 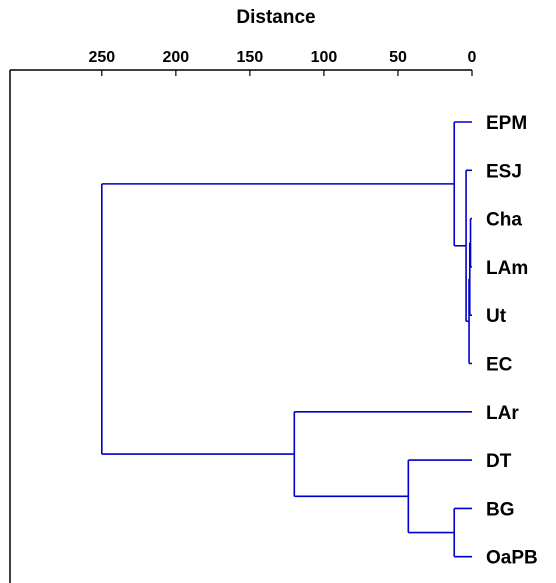 I want to click on leaf-label: Ut, so click(x=496, y=316).